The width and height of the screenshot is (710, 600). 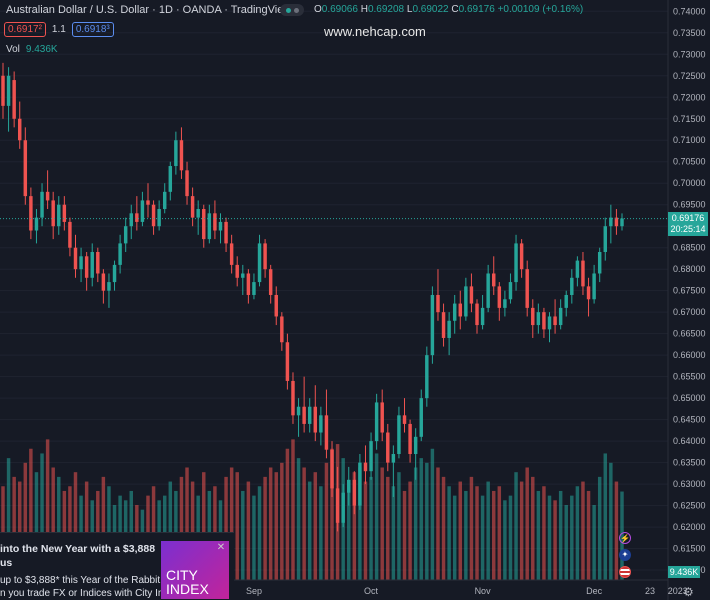 What do you see at coordinates (80, 580) in the screenshot?
I see `ad-body-line-1: up to $3,888* this Year of the Rabbit` at bounding box center [80, 580].